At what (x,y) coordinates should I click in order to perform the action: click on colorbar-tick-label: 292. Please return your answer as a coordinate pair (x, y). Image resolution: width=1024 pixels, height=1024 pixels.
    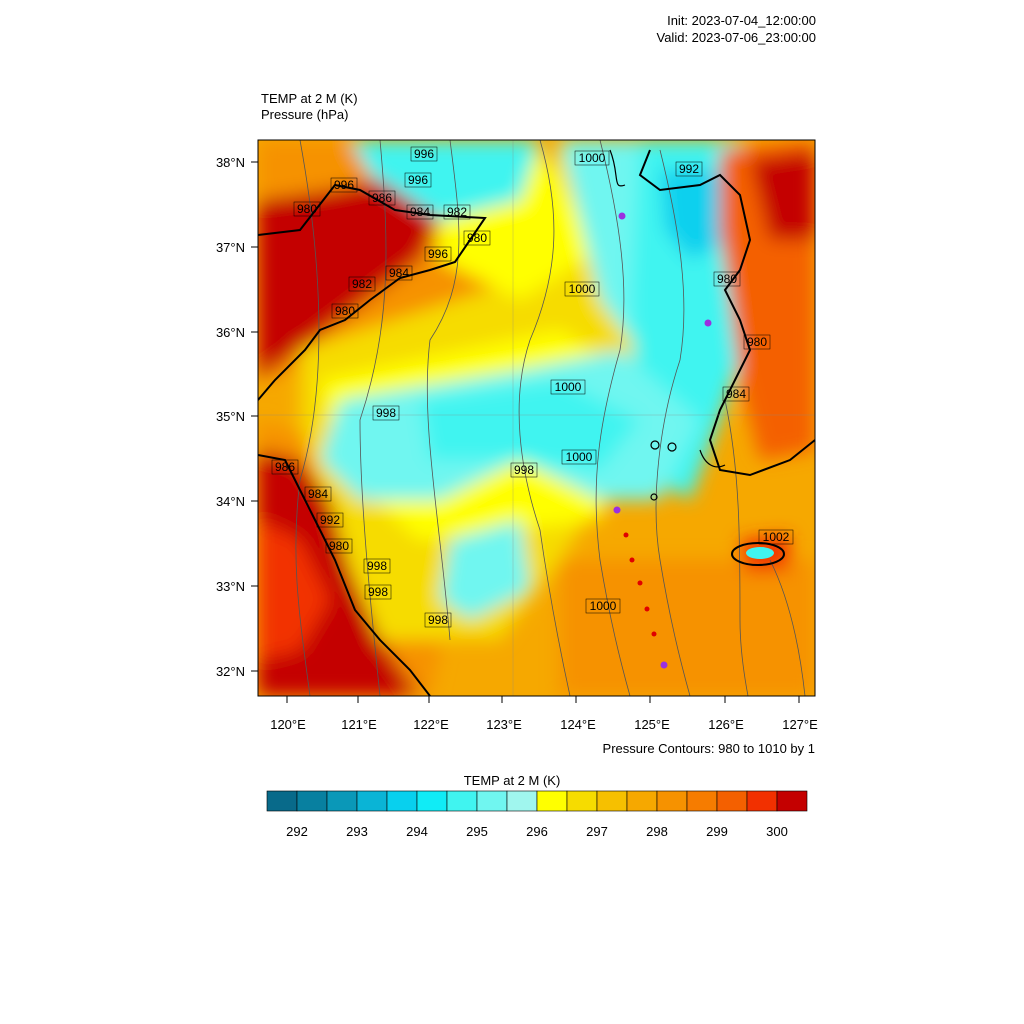
    Looking at the image, I should click on (297, 831).